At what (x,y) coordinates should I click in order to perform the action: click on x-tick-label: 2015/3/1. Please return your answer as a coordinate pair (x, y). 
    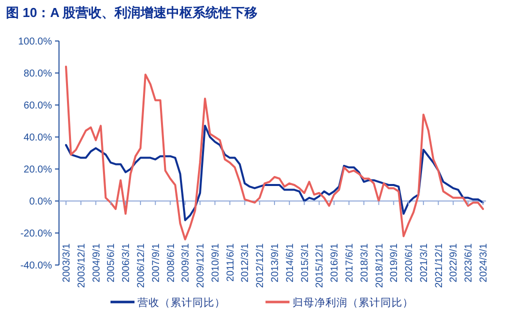
    Looking at the image, I should click on (305, 262).